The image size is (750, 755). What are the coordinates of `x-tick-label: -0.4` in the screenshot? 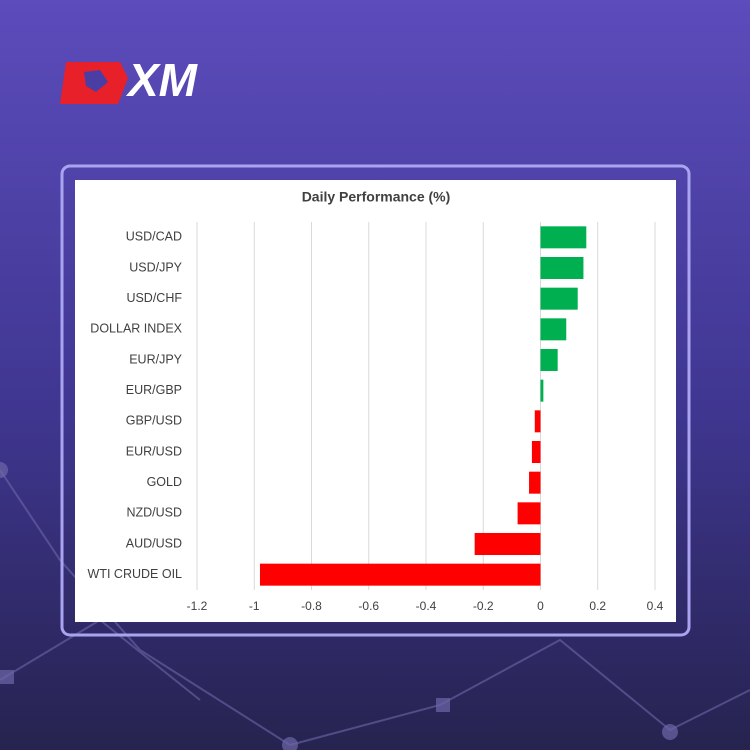 It's located at (426, 606).